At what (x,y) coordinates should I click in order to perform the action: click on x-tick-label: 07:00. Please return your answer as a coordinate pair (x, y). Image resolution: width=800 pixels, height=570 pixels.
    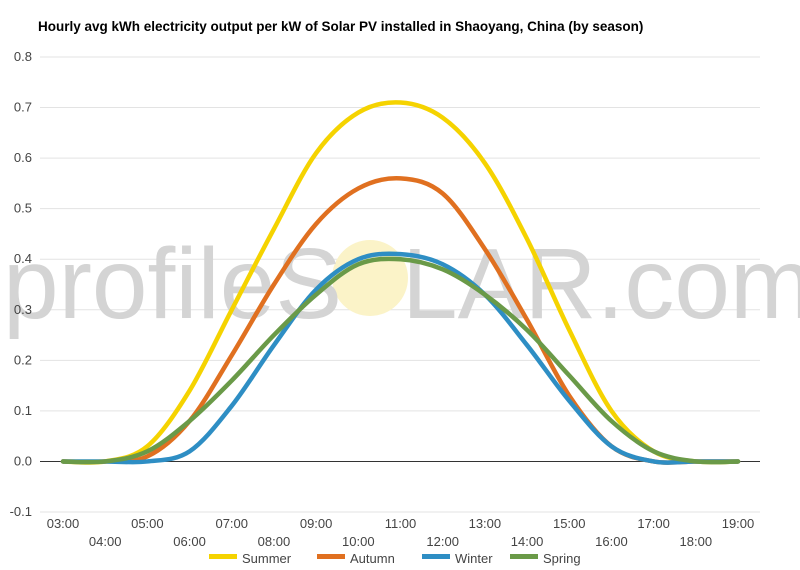
    Looking at the image, I should click on (231, 523).